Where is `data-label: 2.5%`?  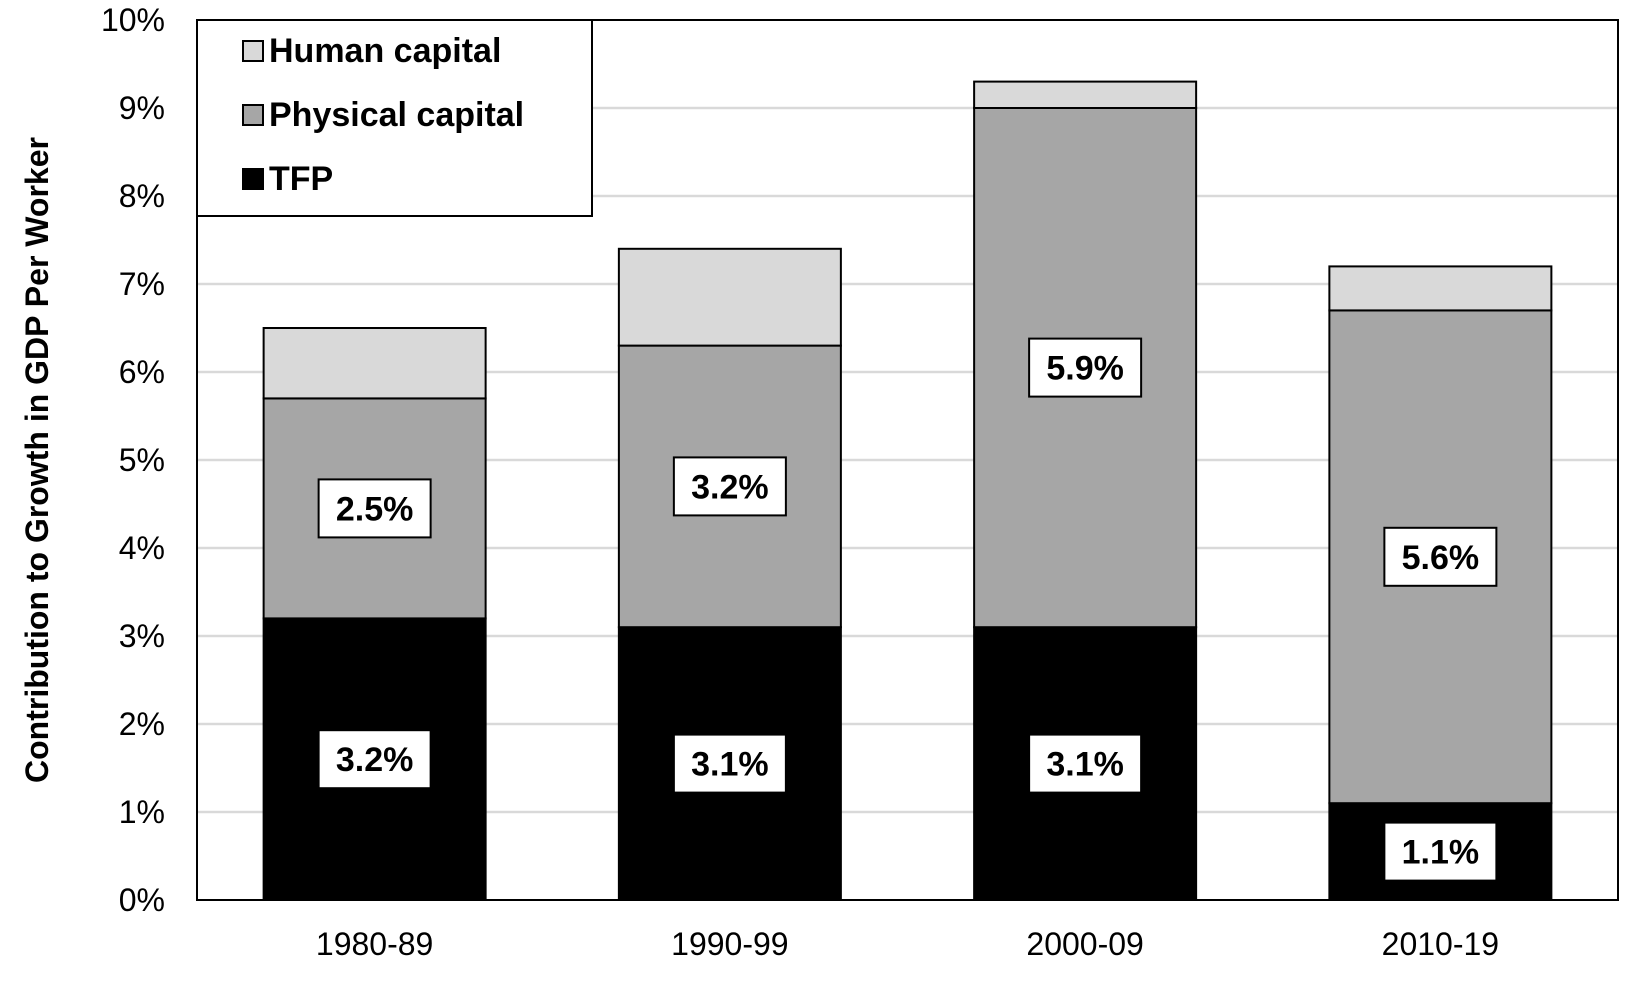 data-label: 2.5% is located at coordinates (374, 508).